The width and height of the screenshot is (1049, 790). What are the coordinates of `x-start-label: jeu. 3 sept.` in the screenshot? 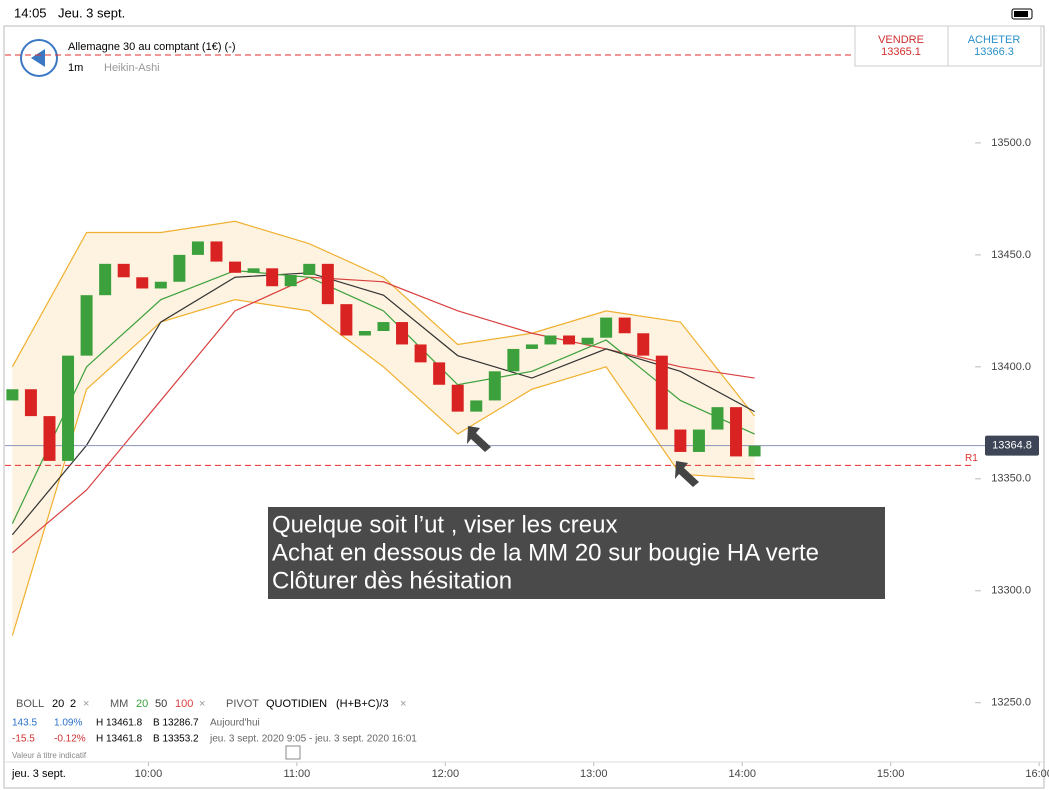 It's located at (38, 774).